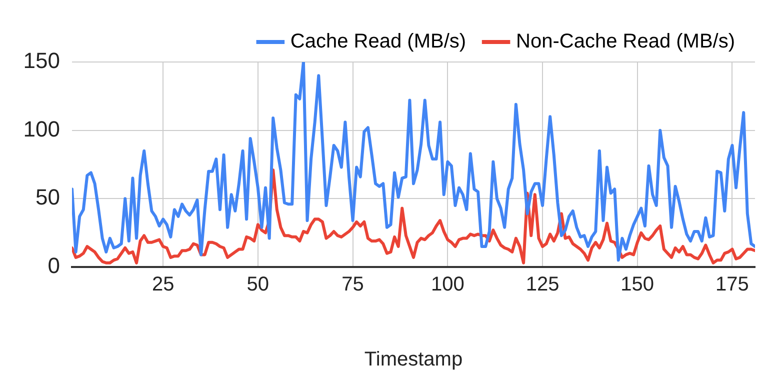  What do you see at coordinates (41, 61) in the screenshot?
I see `y-tick-label: 150` at bounding box center [41, 61].